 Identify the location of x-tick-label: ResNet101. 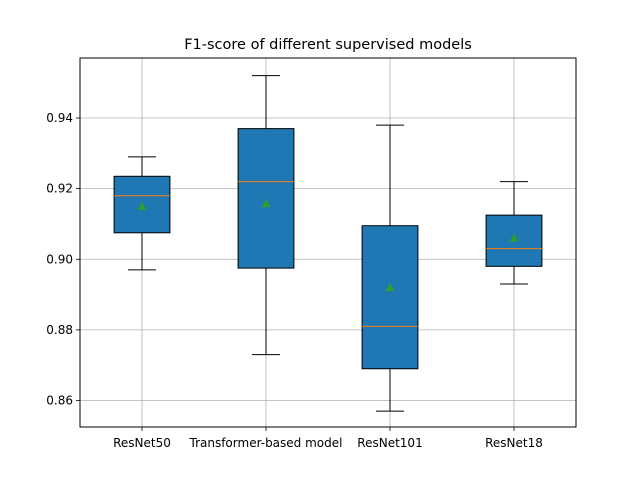
(389, 443).